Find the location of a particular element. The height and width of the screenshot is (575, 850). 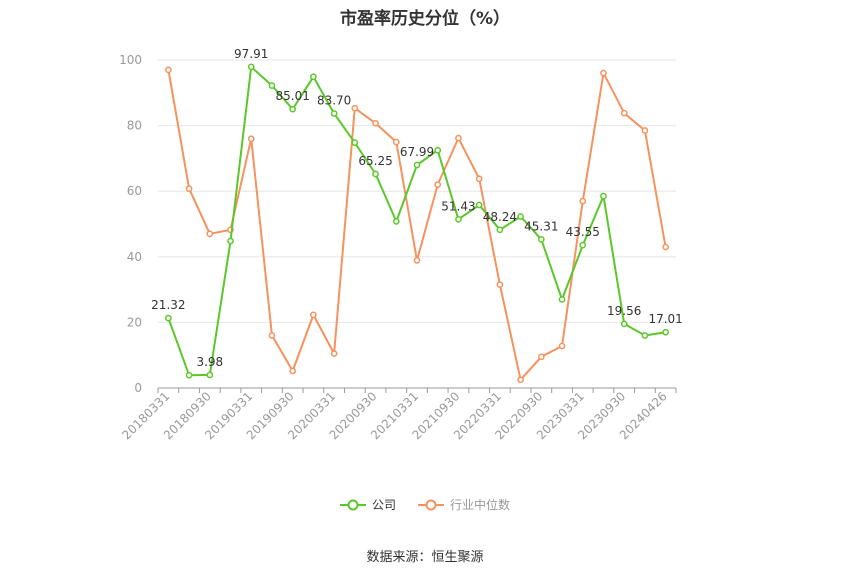

data-label: 67.99 is located at coordinates (417, 152).